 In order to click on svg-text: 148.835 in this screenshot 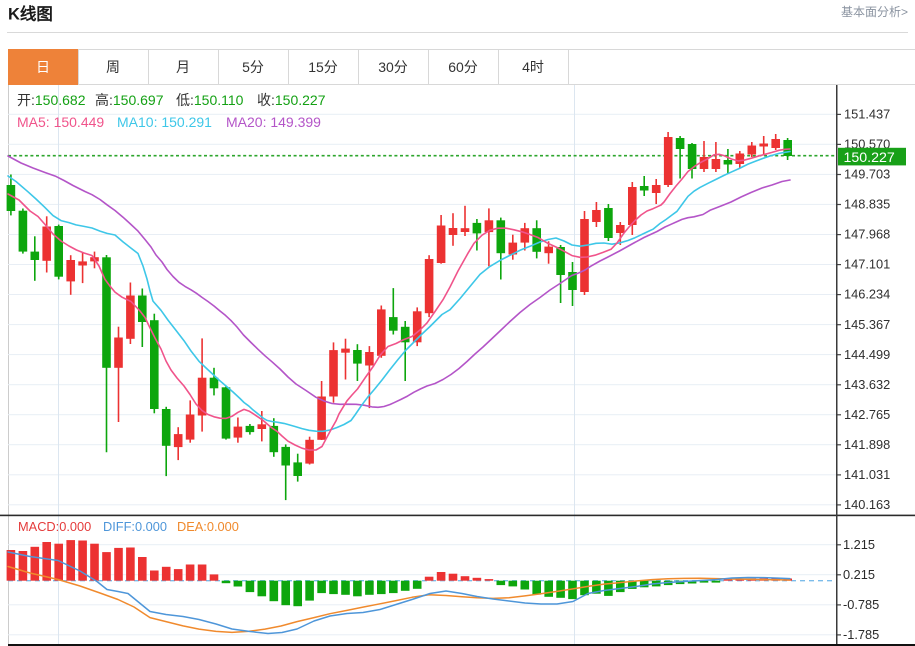, I will do `click(867, 204)`.